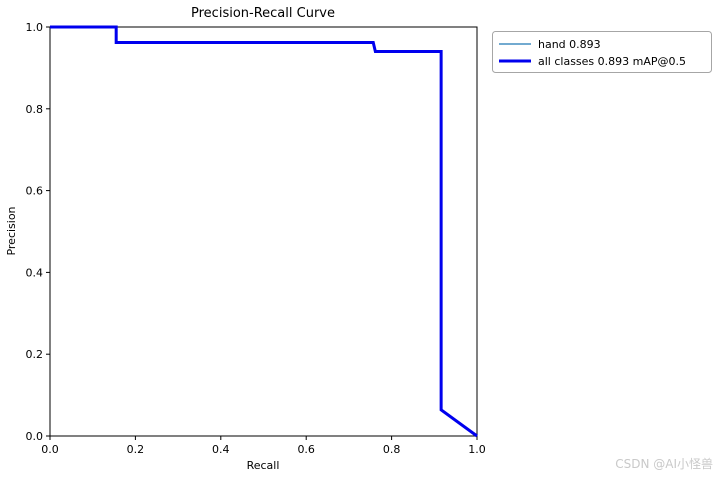 The width and height of the screenshot is (720, 481). Describe the element at coordinates (306, 449) in the screenshot. I see `x-tick-label: 0.6` at that location.